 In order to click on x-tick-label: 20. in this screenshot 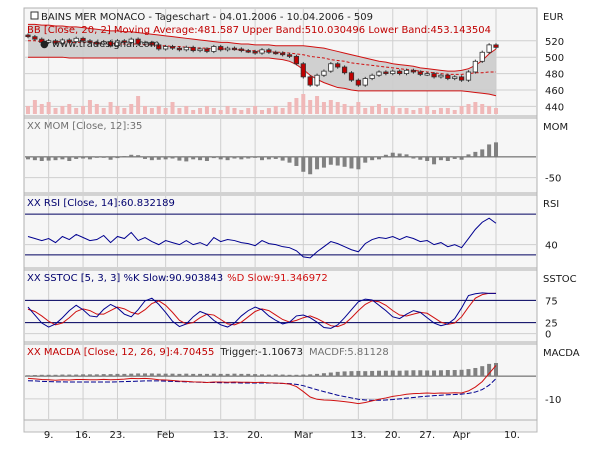, I will do `click(255, 435)`.